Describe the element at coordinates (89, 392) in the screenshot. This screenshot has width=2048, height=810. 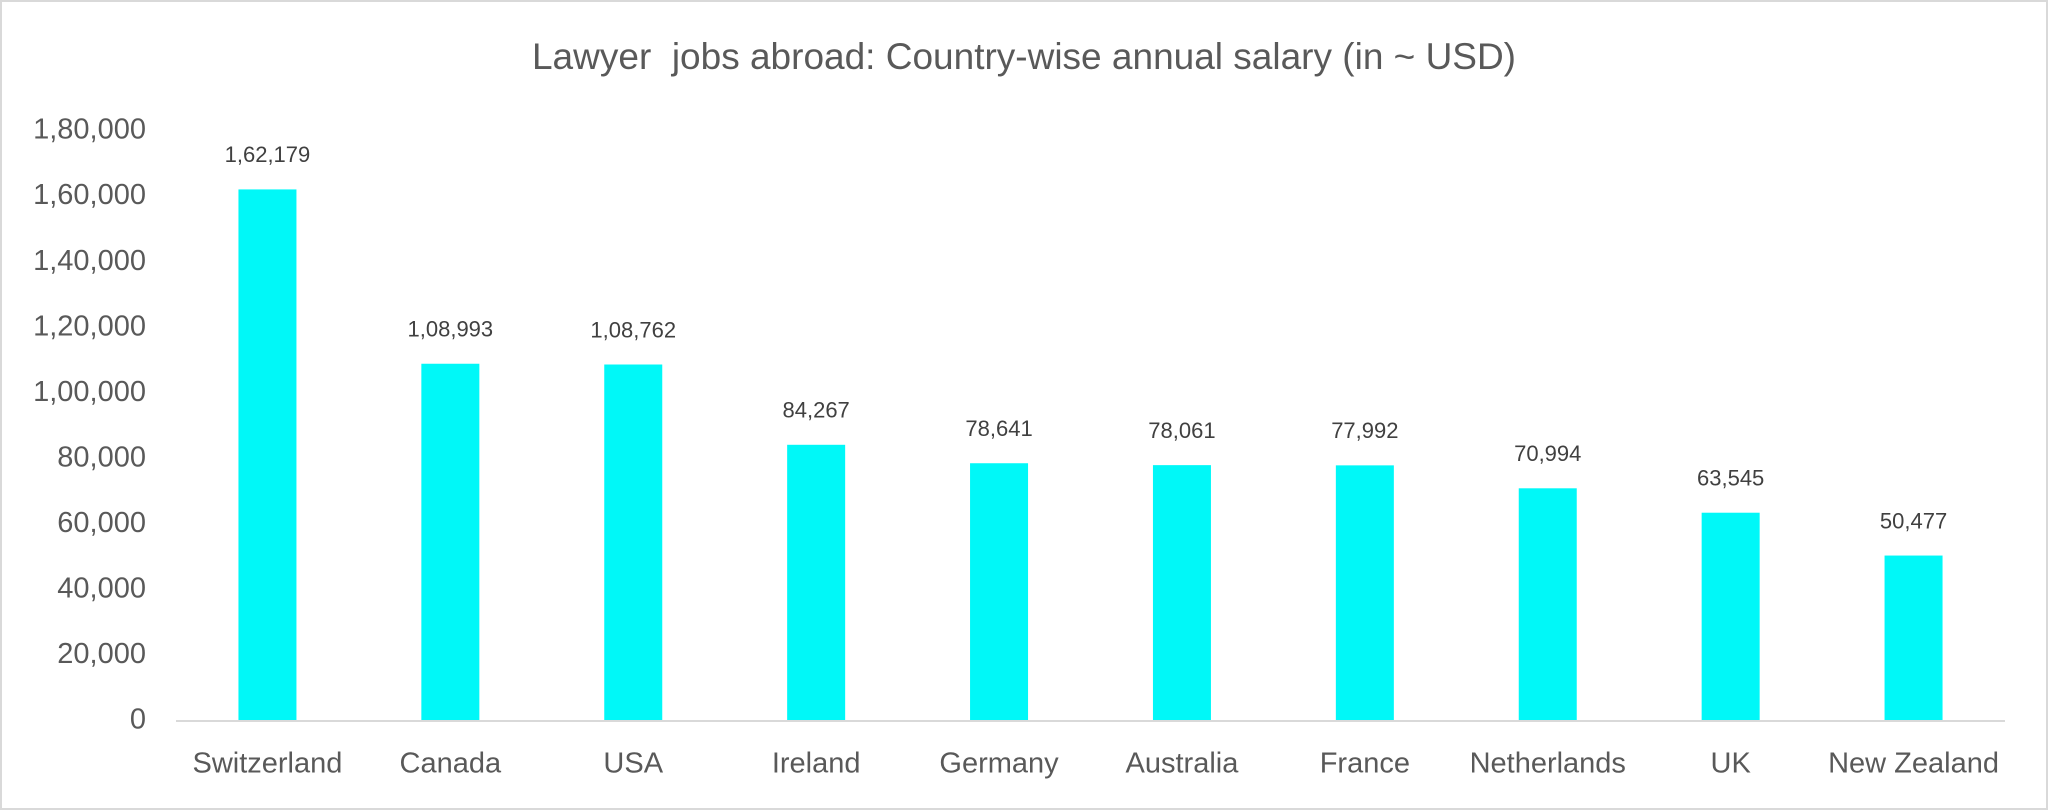
I see `y-tick-label: 1,00,000` at that location.